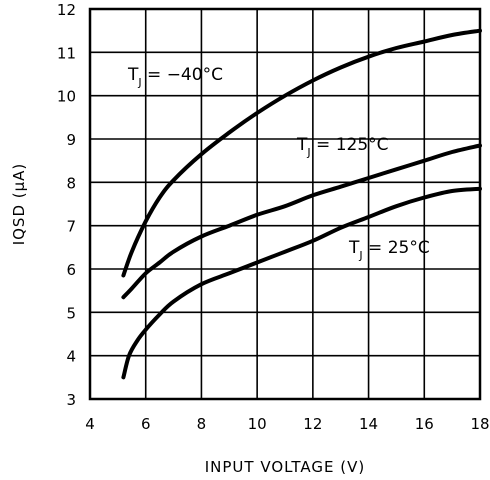  What do you see at coordinates (66, 53) in the screenshot?
I see `y-tick-label: 11` at bounding box center [66, 53].